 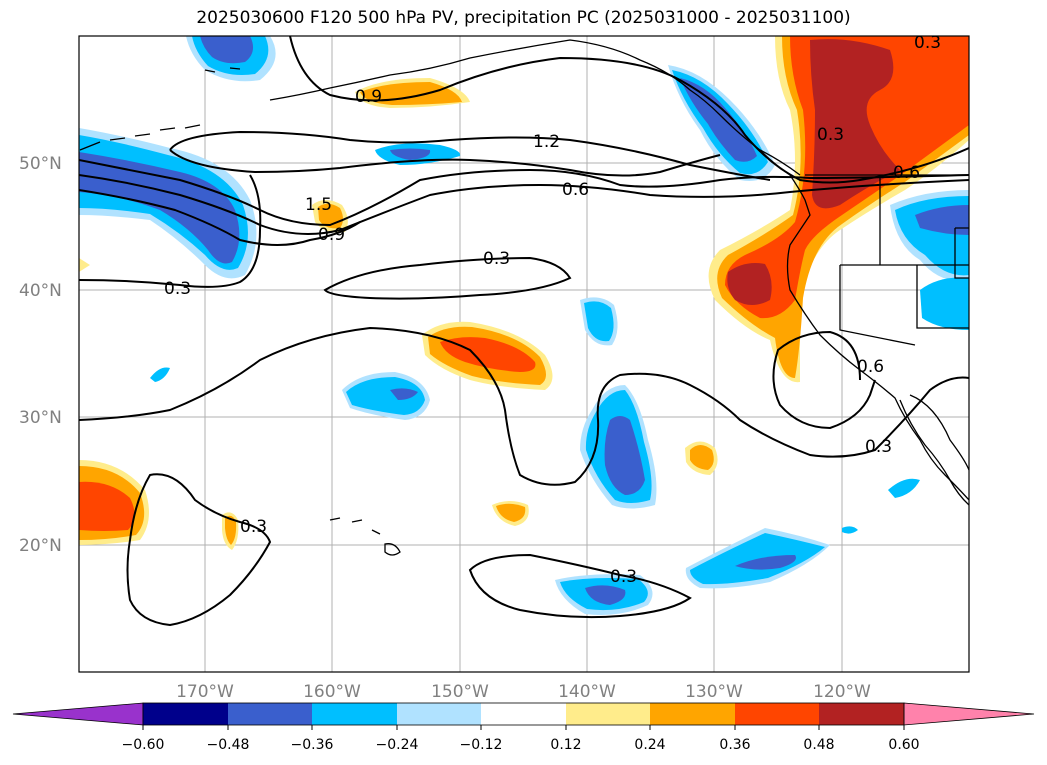 I want to click on lat-label-30n: 30°N, so click(x=40, y=418).